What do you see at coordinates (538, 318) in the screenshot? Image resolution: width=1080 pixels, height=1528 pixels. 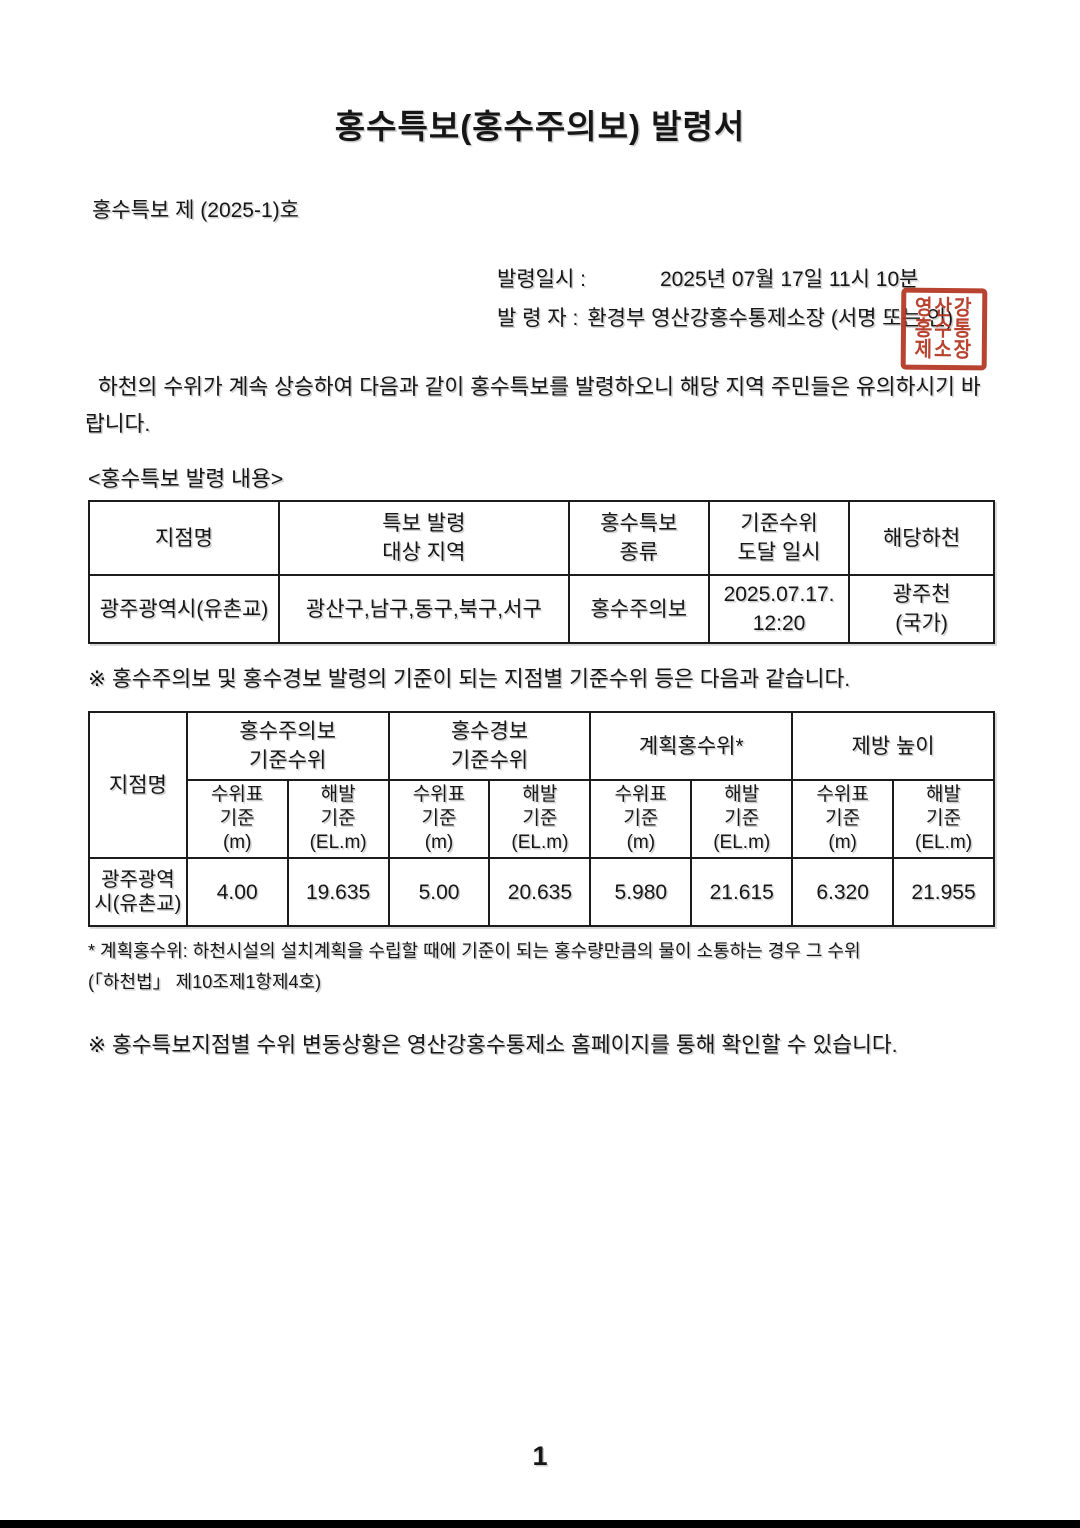 I see `issuer-label: 발 령 자 :` at bounding box center [538, 318].